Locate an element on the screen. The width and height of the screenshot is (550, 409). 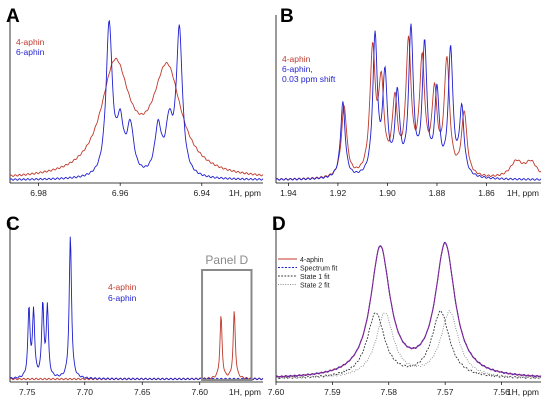
panel-d-box is located at coordinates (227, 325).